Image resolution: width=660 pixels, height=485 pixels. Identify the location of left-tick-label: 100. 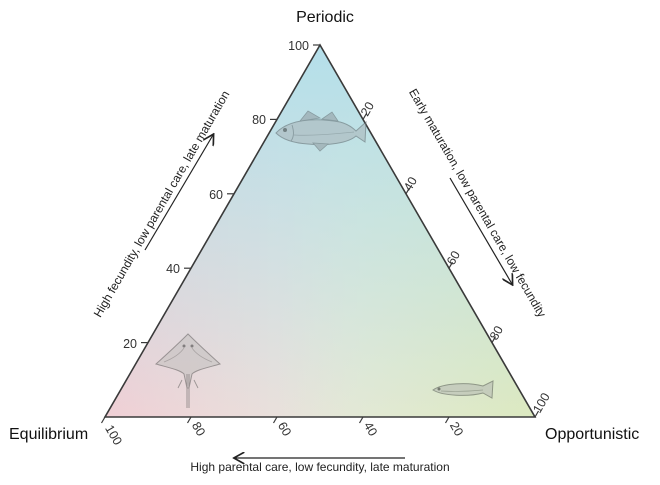
(298, 46).